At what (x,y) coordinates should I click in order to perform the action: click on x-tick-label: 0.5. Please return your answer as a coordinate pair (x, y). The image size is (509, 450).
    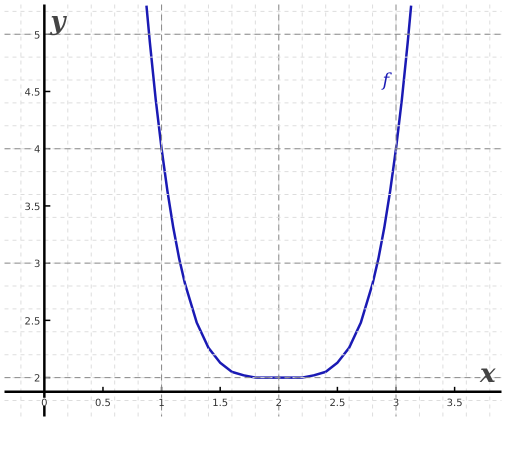
    Looking at the image, I should click on (103, 403).